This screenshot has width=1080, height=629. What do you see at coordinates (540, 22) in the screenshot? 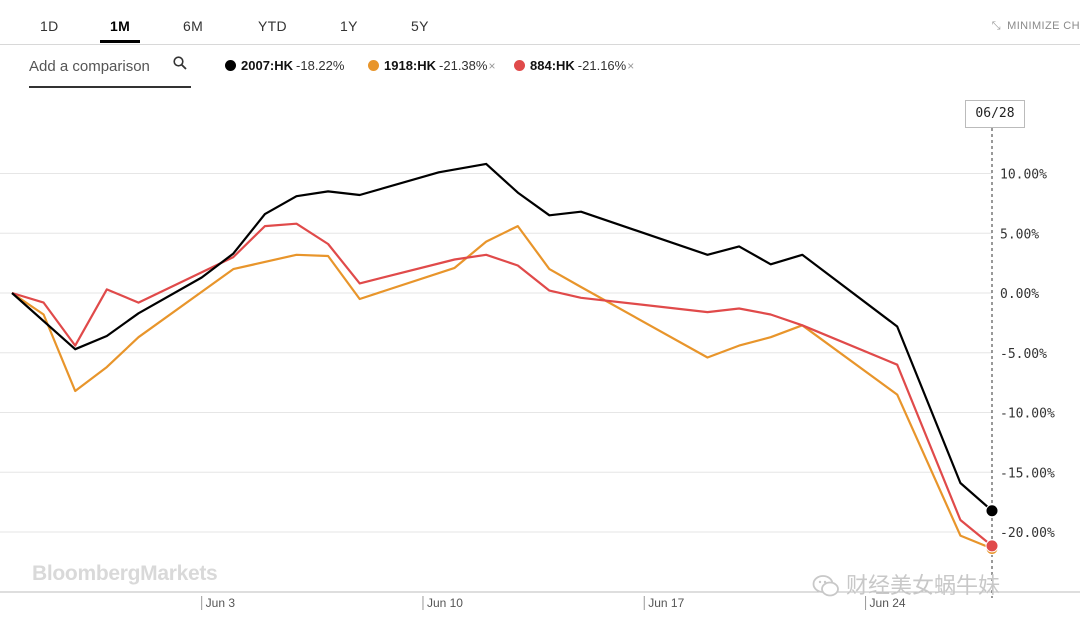
I see `timeframe-tabs: 1D 1M 6M YTD 1Y 5Y ⤡ MINIMIZE CH` at bounding box center [540, 22].